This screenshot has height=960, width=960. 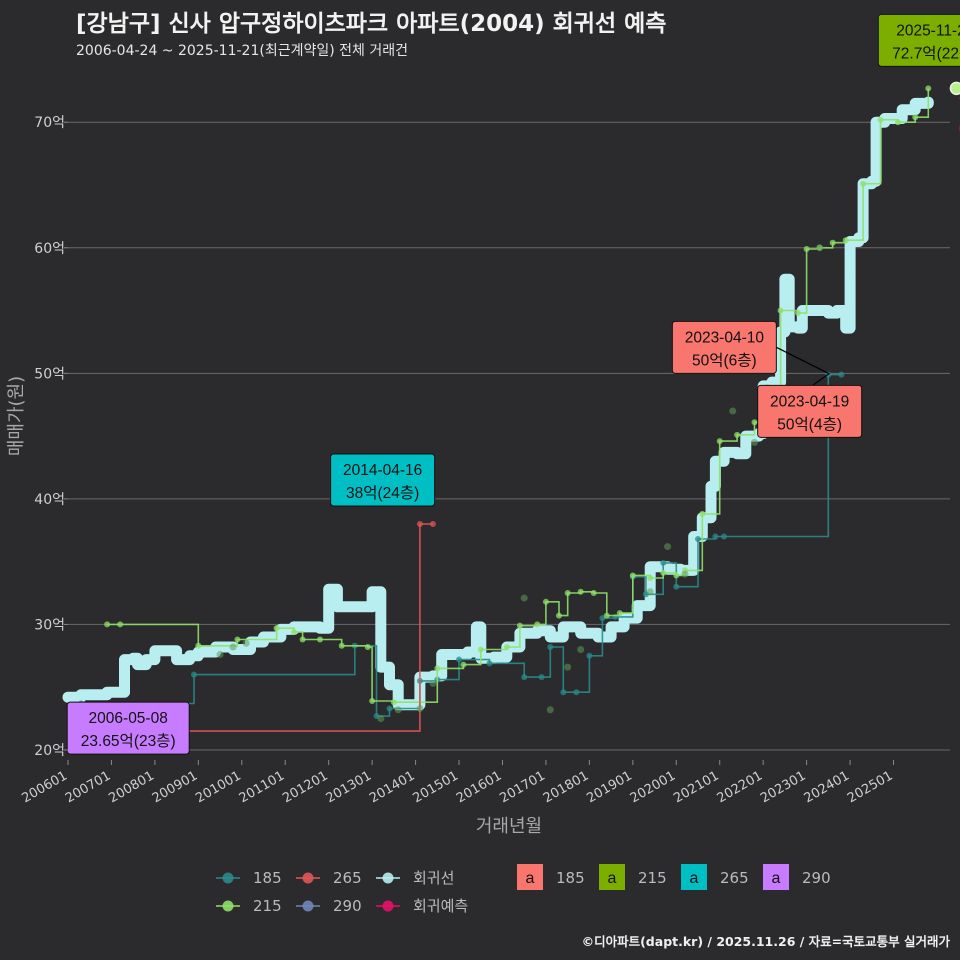 I want to click on callout-value: 50억(6층), so click(x=724, y=360).